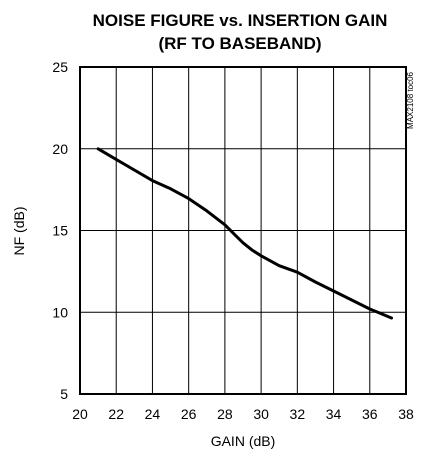  What do you see at coordinates (261, 414) in the screenshot?
I see `x-tick-label: 30` at bounding box center [261, 414].